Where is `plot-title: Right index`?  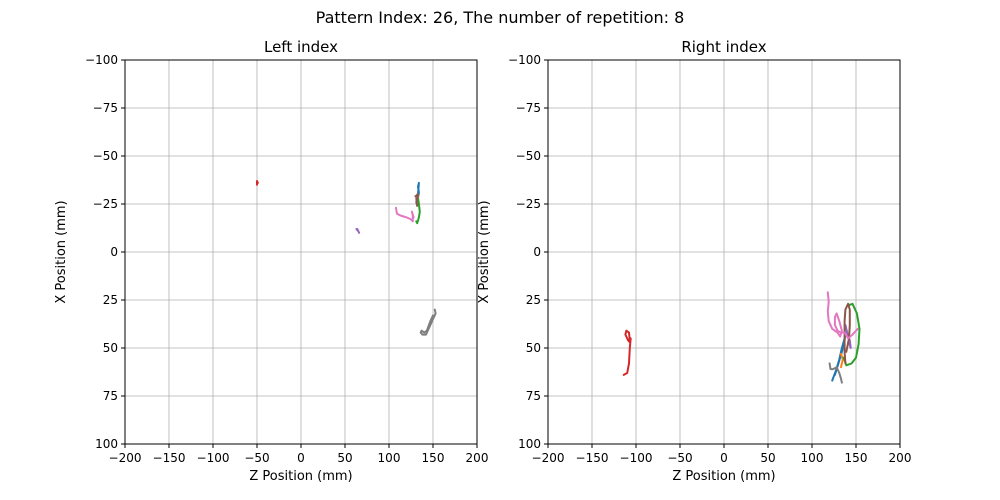 plot-title: Right index is located at coordinates (723, 47).